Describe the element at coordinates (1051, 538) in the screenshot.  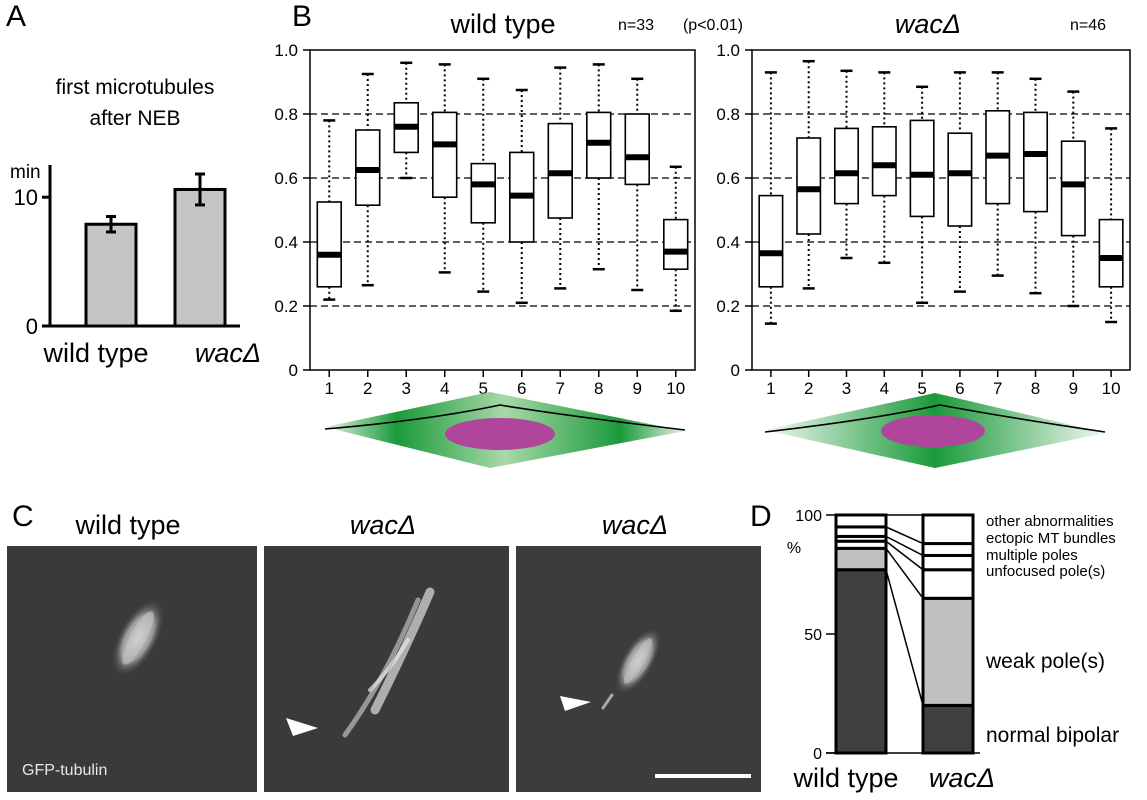
I see `series-label: ectopic MT bundles` at that location.